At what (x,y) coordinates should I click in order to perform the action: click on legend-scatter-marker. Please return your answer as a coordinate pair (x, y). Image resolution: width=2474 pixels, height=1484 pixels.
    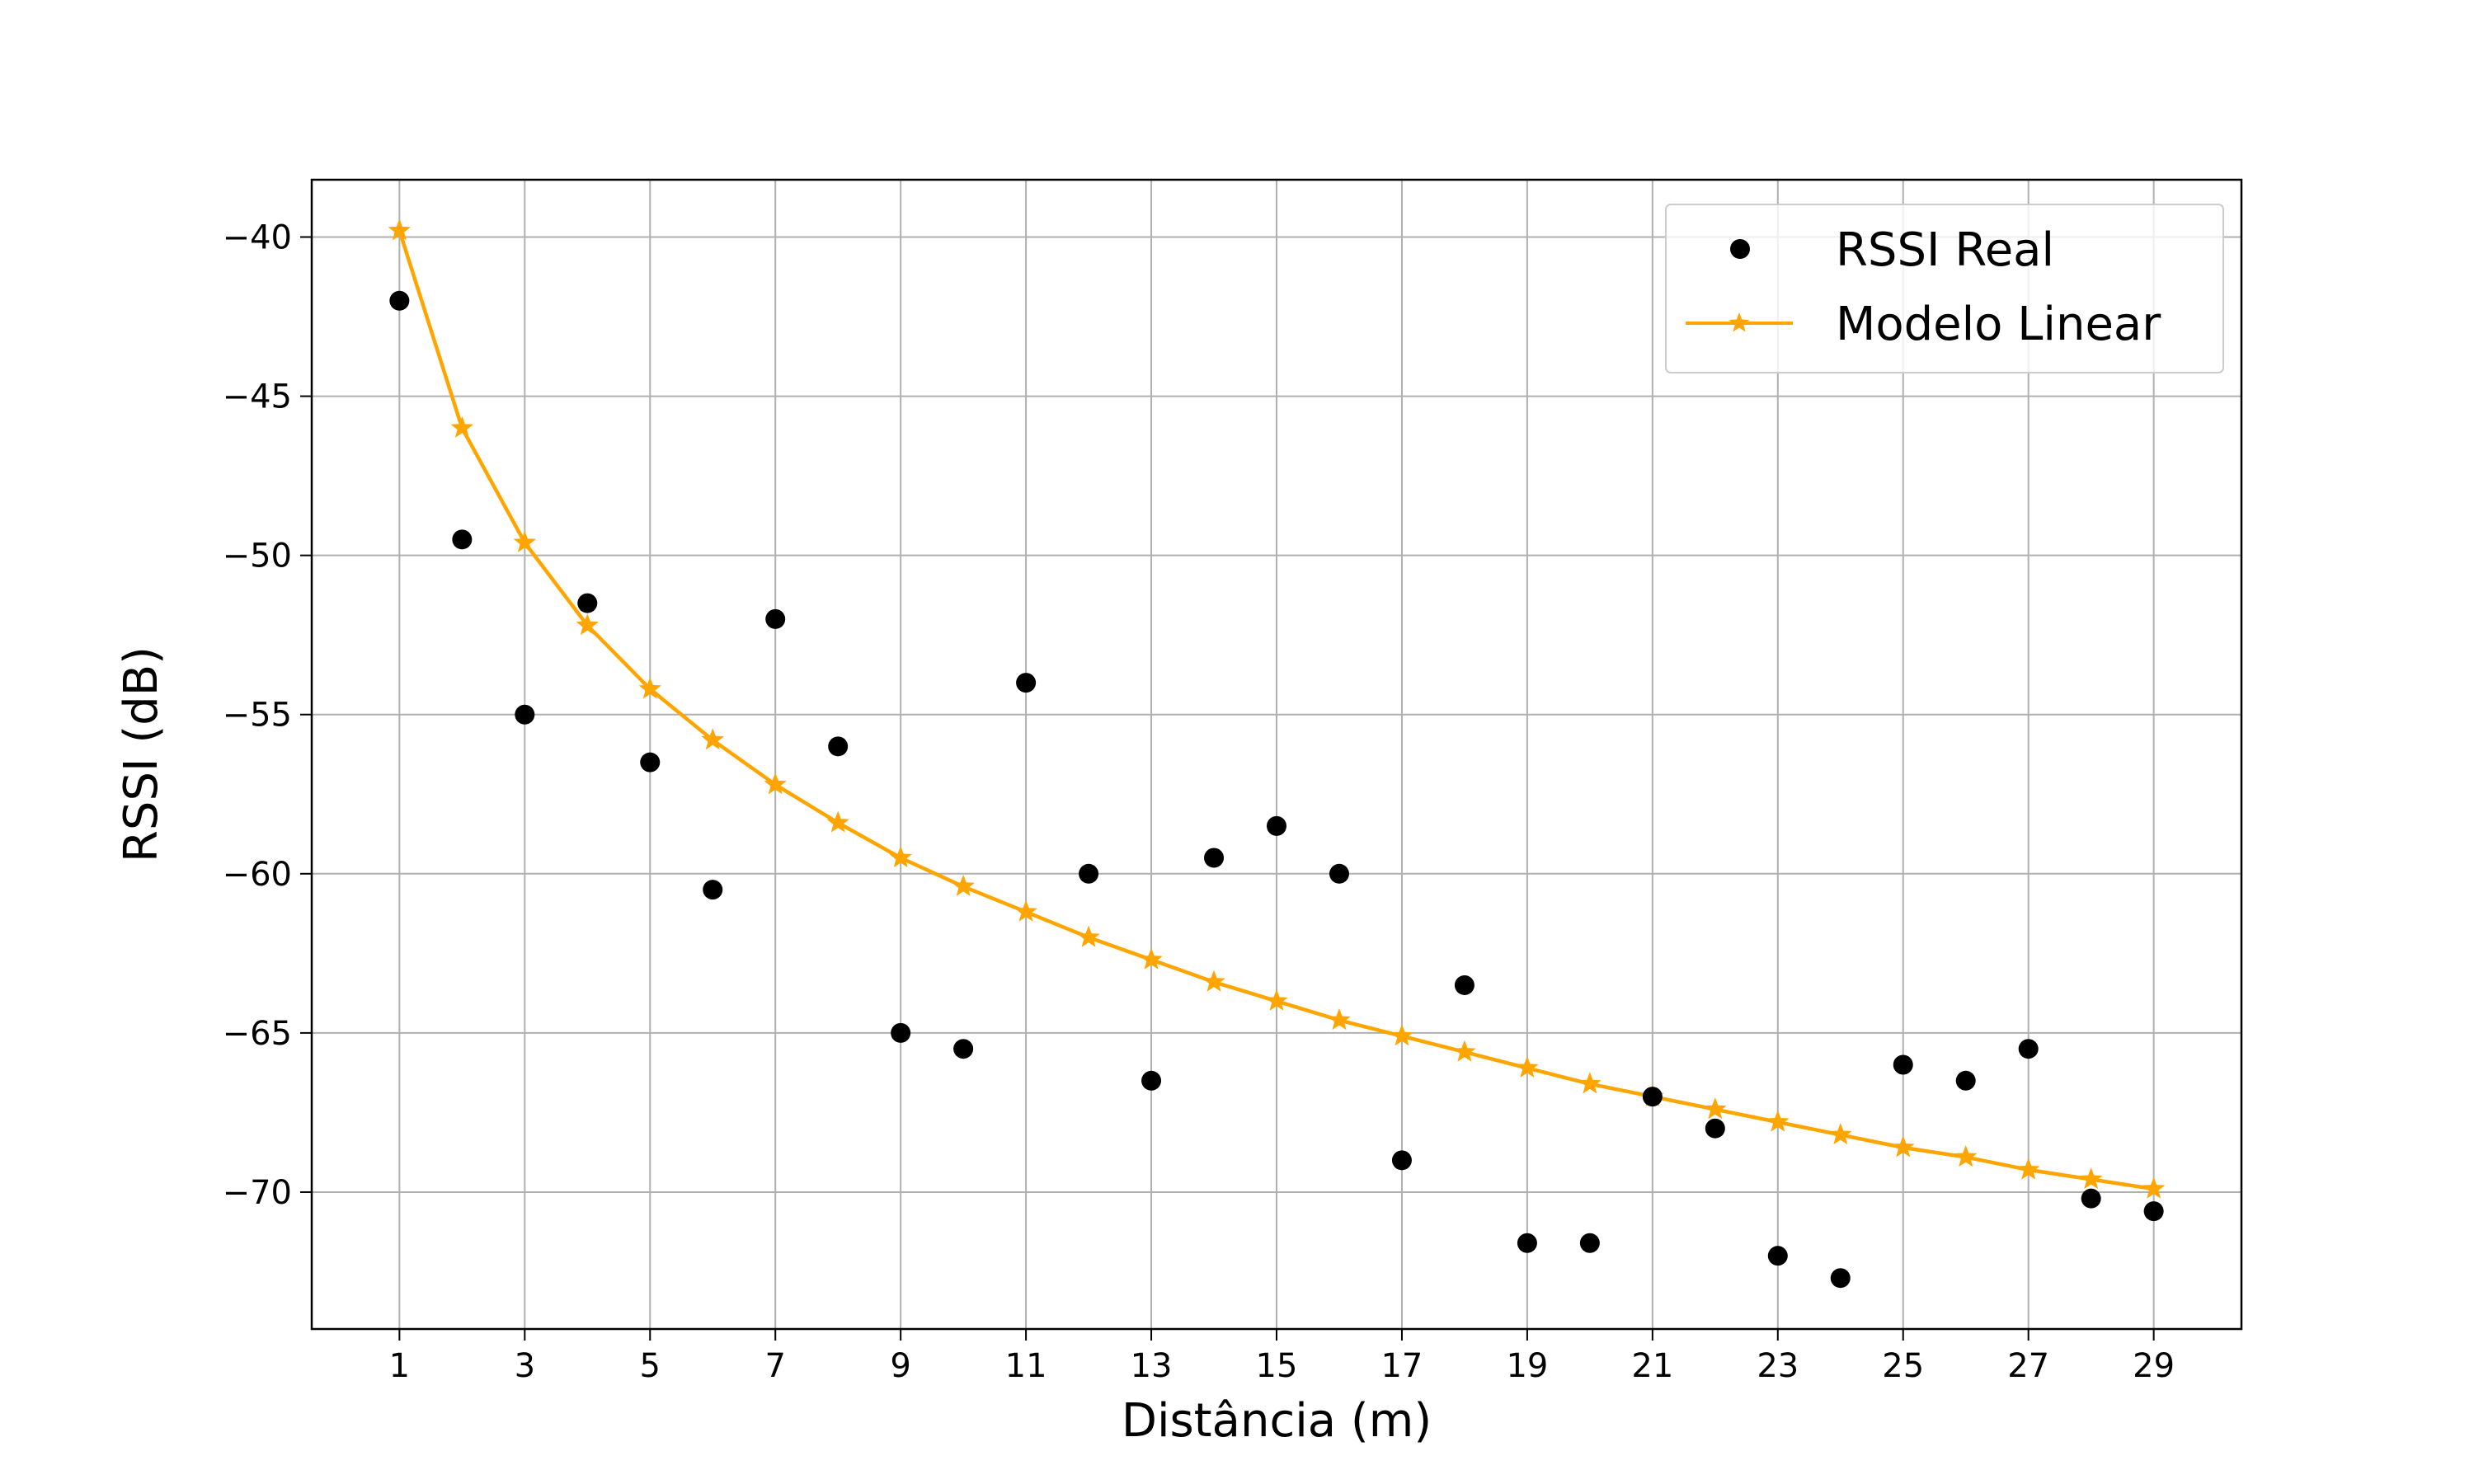
    Looking at the image, I should click on (1740, 249).